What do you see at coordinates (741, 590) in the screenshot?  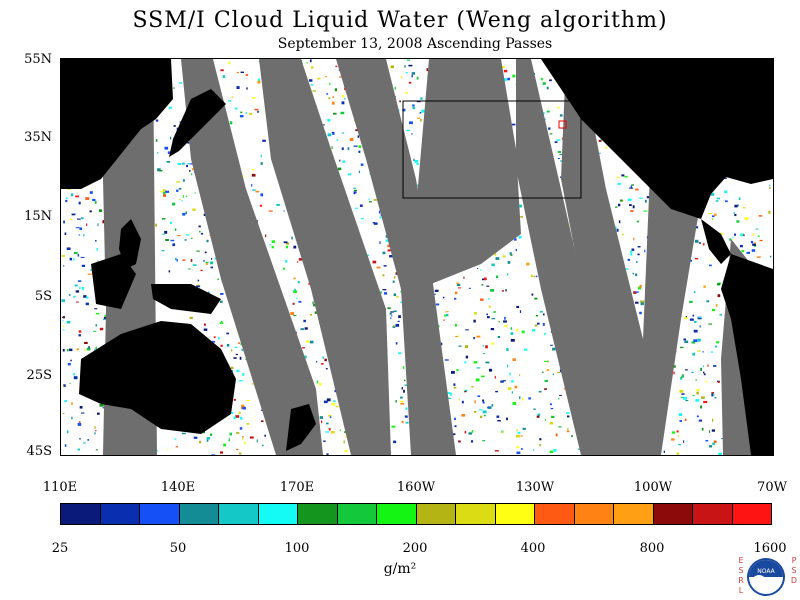 I see `logo-letter: L` at bounding box center [741, 590].